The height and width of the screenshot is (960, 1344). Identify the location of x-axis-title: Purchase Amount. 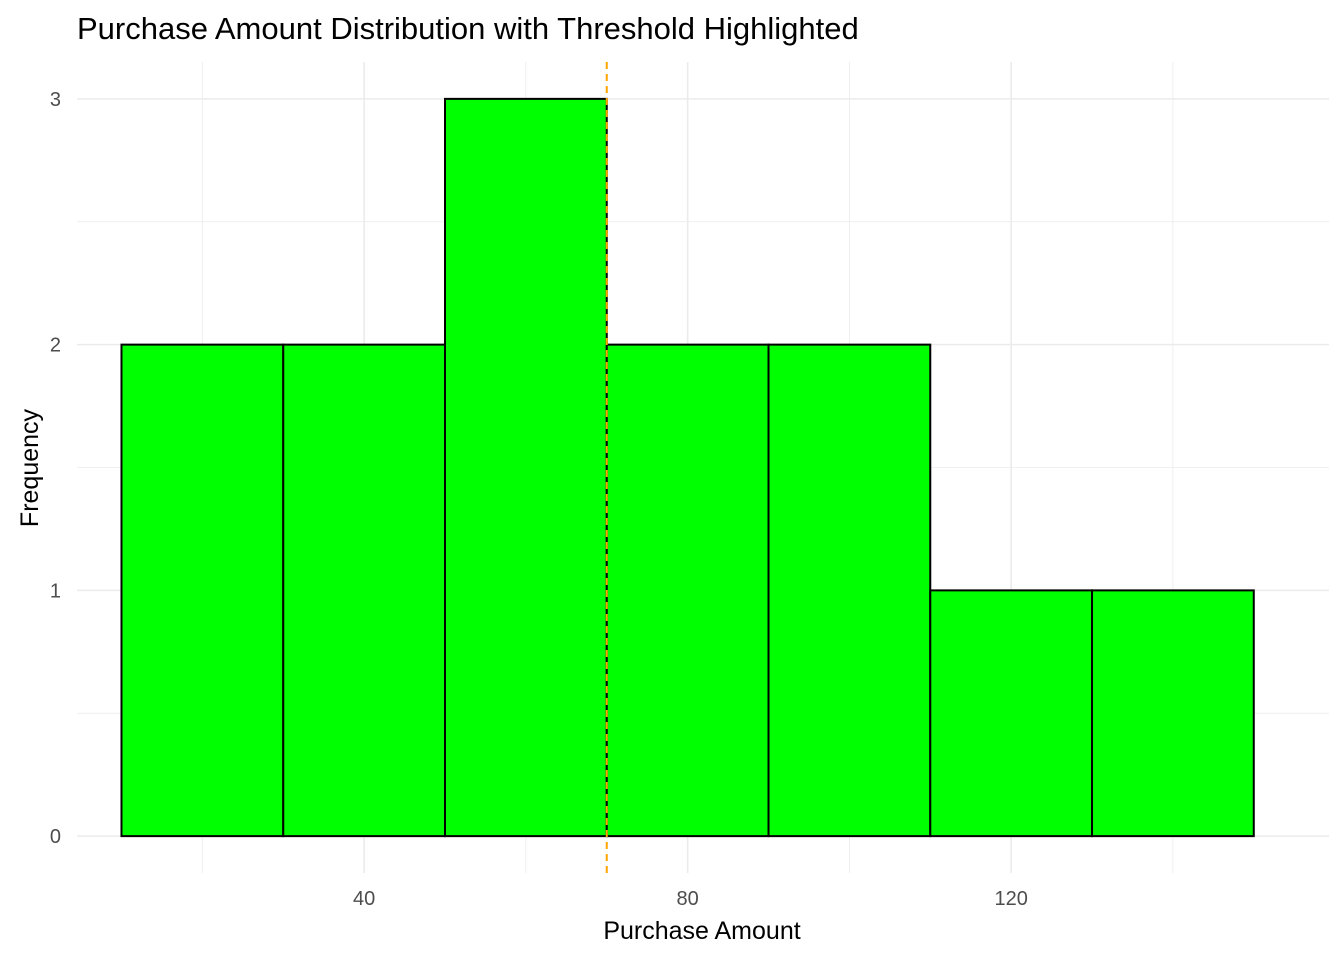
(701, 931).